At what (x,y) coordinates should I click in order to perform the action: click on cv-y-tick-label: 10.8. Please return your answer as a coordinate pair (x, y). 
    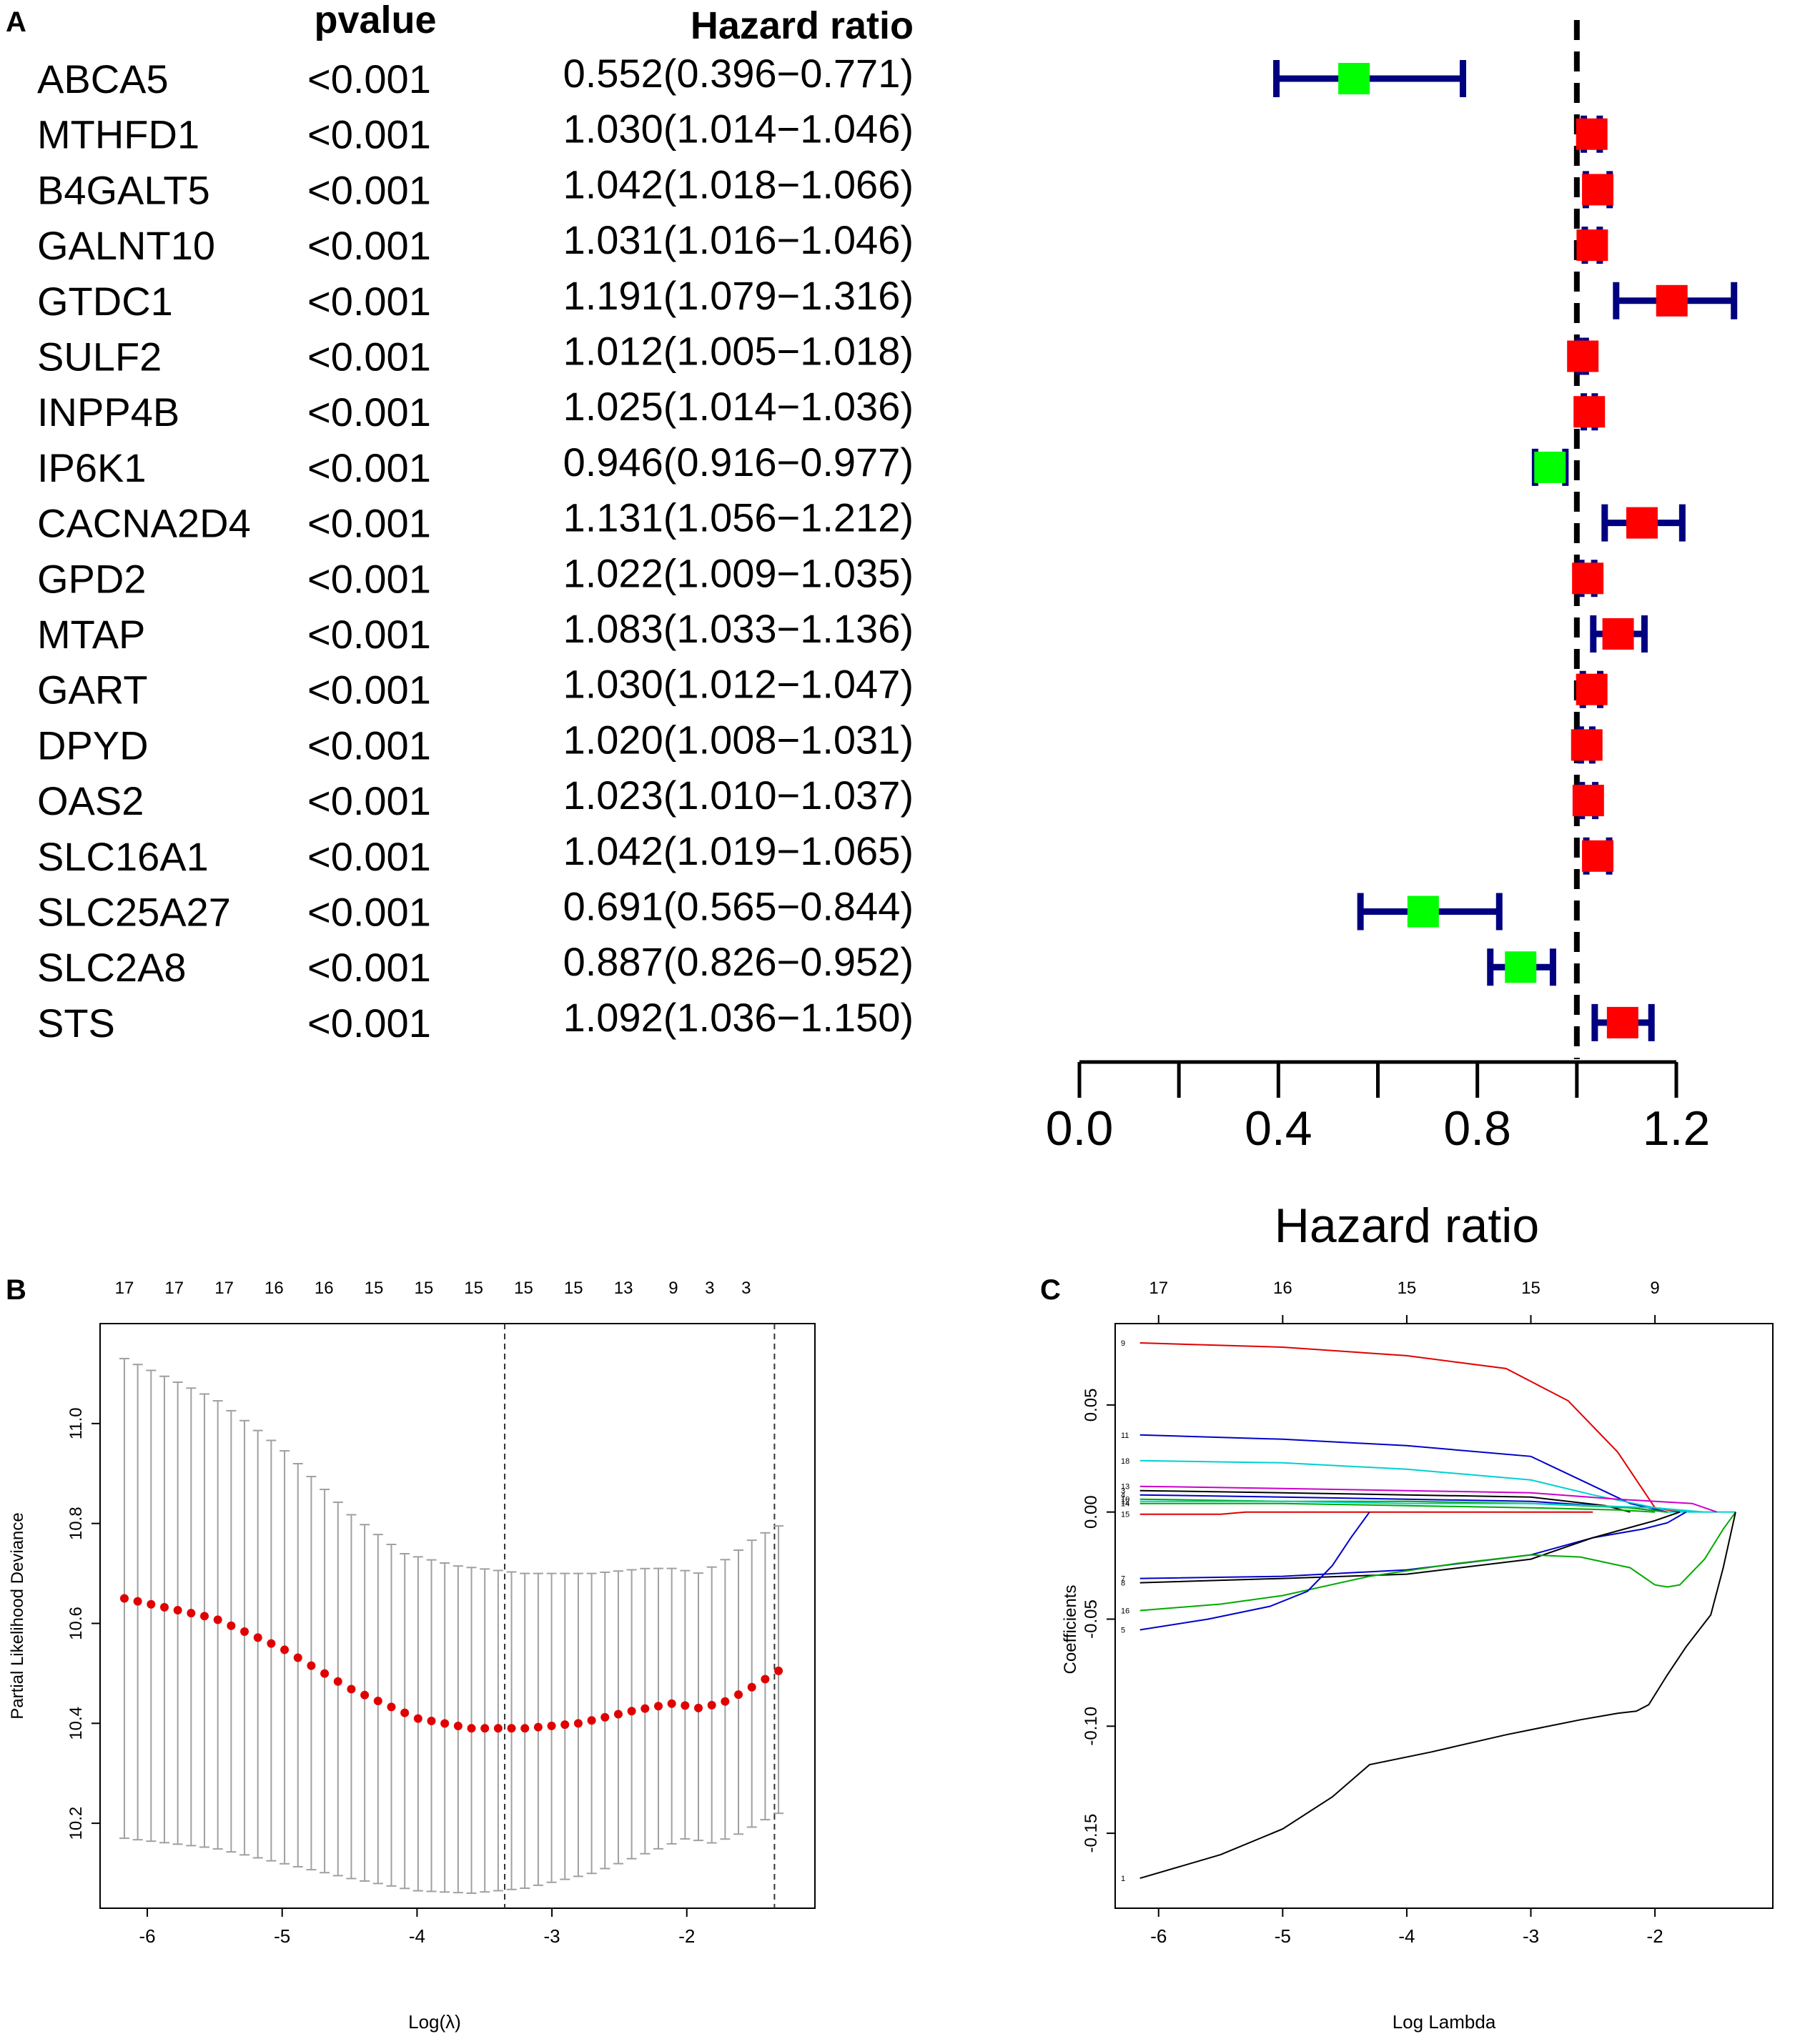
    Looking at the image, I should click on (76, 1524).